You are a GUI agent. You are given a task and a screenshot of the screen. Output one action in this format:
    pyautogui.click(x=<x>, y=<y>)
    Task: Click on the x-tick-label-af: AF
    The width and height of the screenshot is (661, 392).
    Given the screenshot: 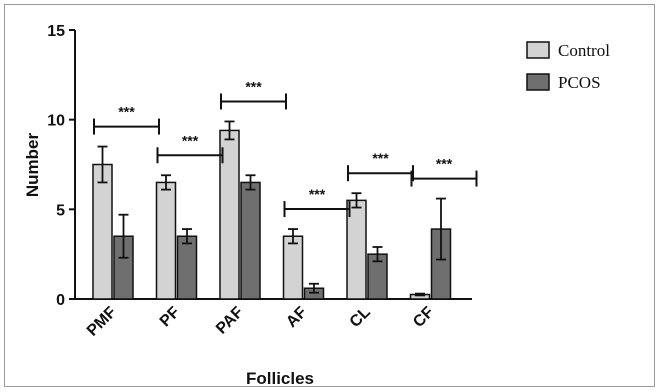 What is the action you would take?
    pyautogui.click(x=296, y=317)
    